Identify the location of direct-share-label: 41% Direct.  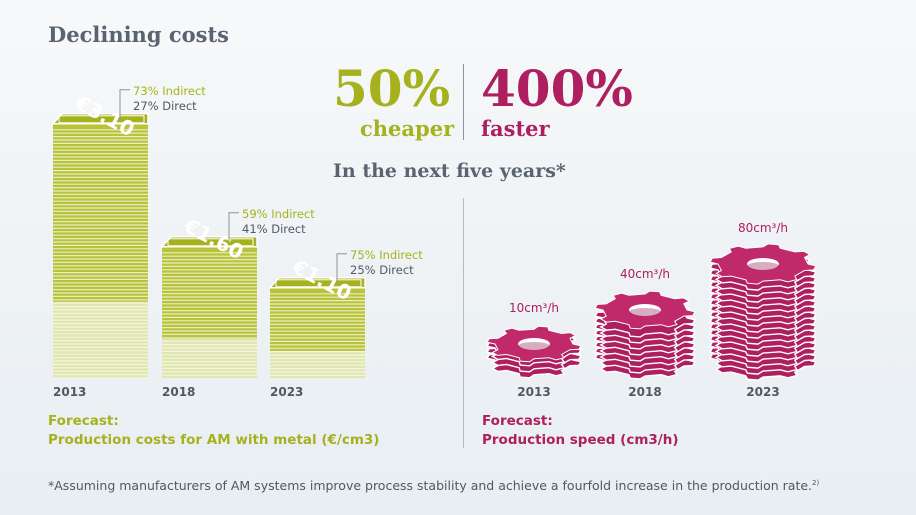
(274, 229).